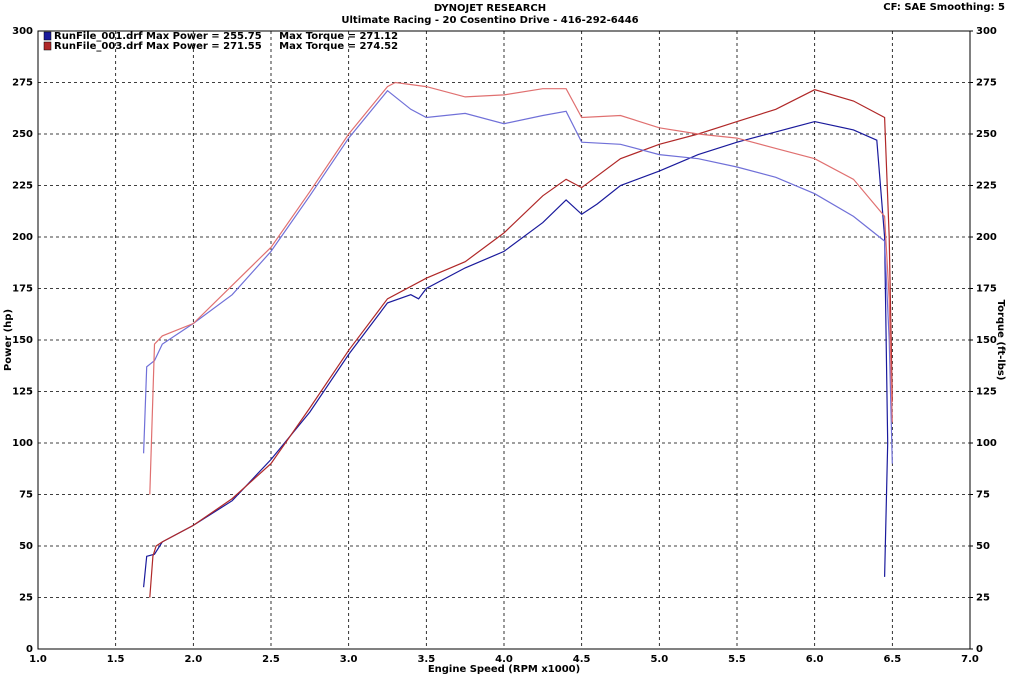 The height and width of the screenshot is (679, 1009). I want to click on x-tick-label: 3.5, so click(426, 659).